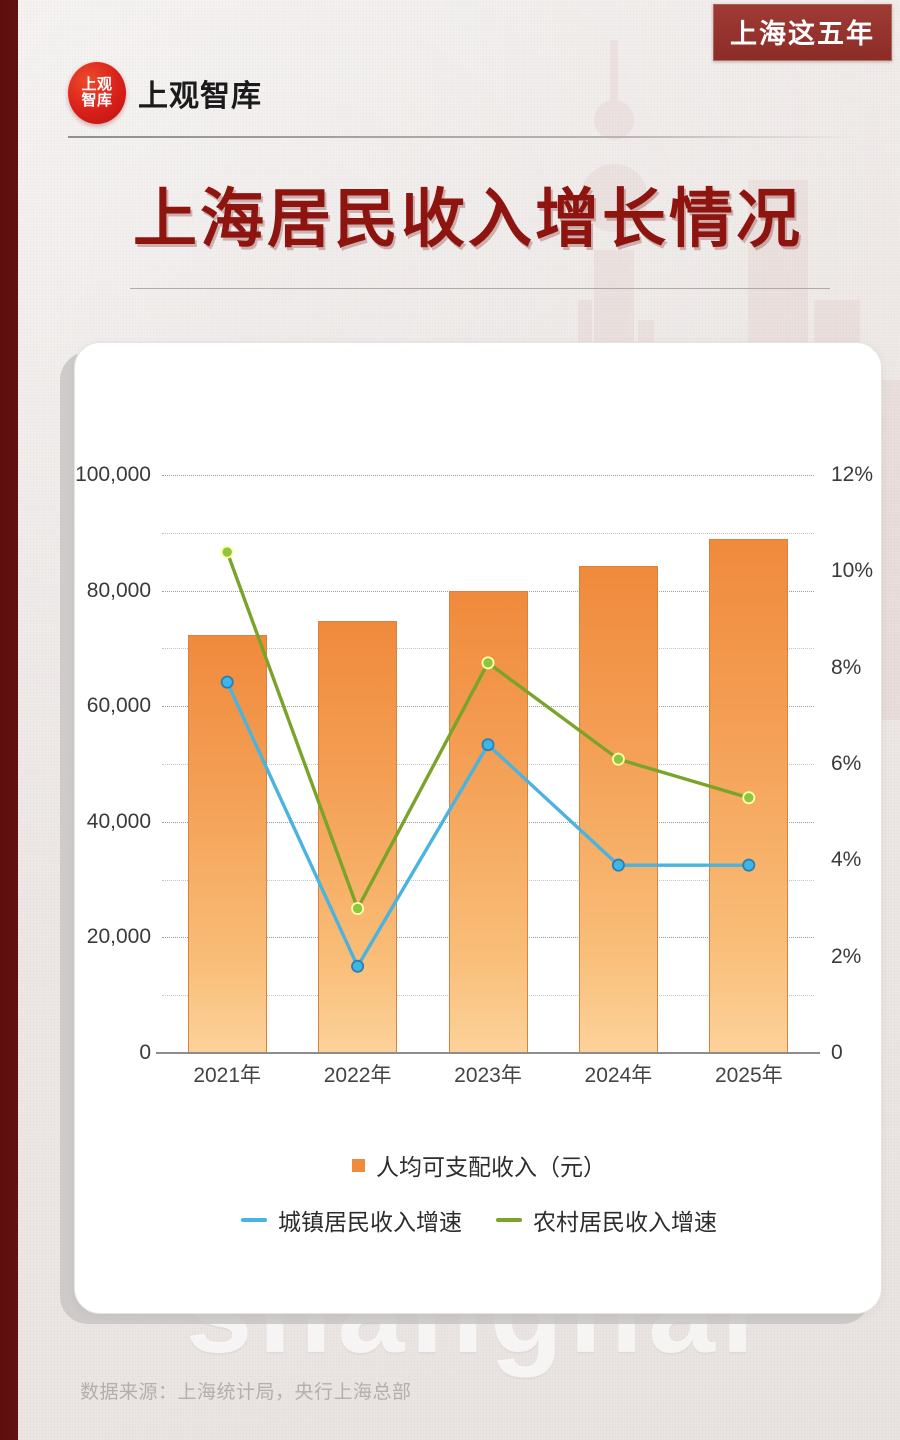 The width and height of the screenshot is (900, 1440). What do you see at coordinates (115, 763) in the screenshot?
I see `y-axis-left: 0 20,000 40,000 60,000 80,000 100,000` at bounding box center [115, 763].